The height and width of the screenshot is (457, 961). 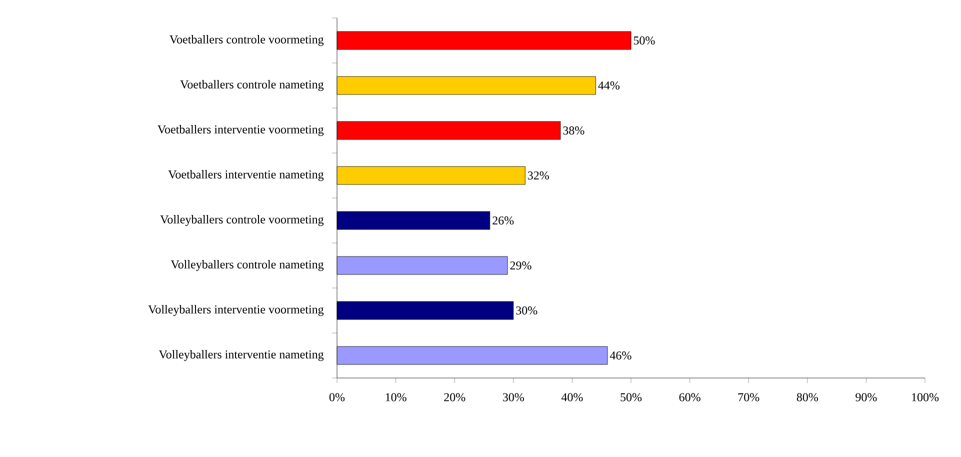 I want to click on y-tick-label: Volleyballers interventie nameting, so click(x=241, y=355).